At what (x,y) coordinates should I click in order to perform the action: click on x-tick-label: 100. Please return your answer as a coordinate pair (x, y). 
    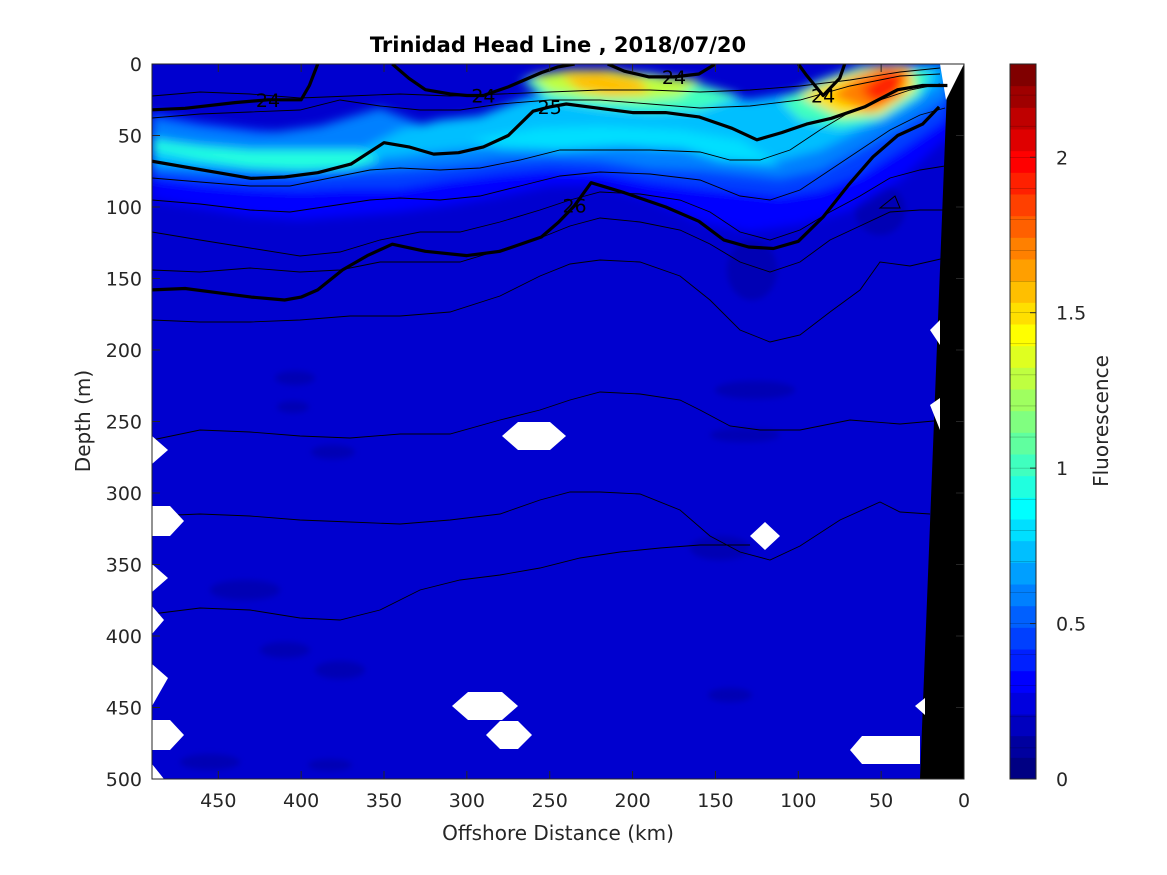
    Looking at the image, I should click on (798, 801).